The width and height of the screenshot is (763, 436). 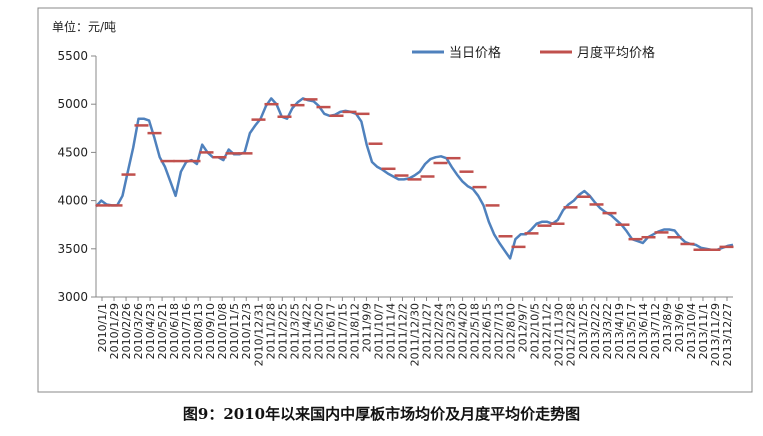 I want to click on legend-label-monthly: 月度平均价格, so click(x=616, y=53).